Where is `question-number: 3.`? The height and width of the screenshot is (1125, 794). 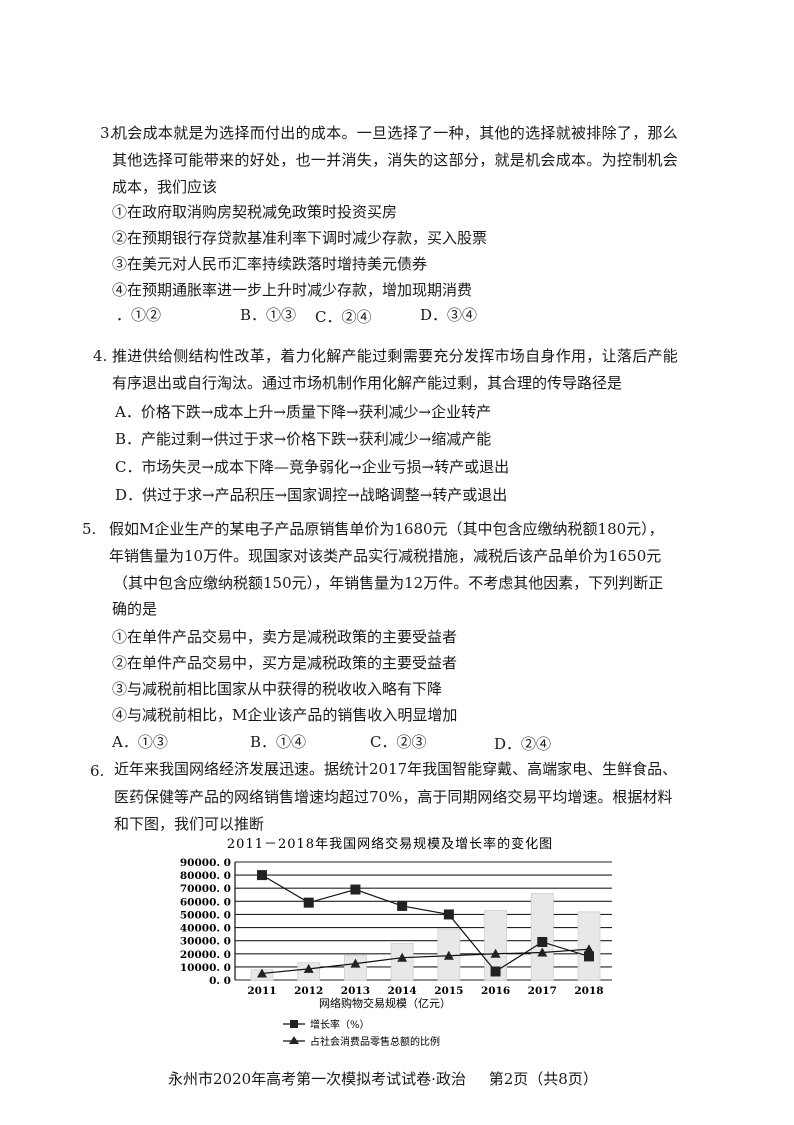 question-number: 3. is located at coordinates (107, 133).